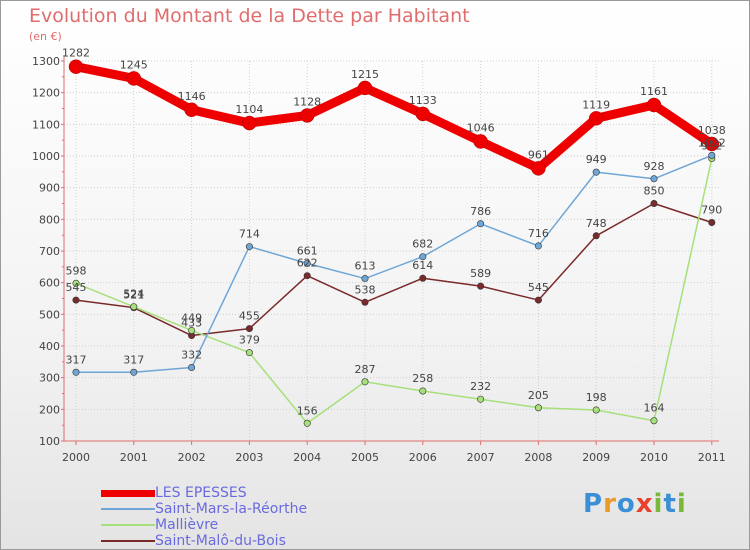 The height and width of the screenshot is (550, 750). What do you see at coordinates (249, 109) in the screenshot?
I see `data-label: 1104` at bounding box center [249, 109].